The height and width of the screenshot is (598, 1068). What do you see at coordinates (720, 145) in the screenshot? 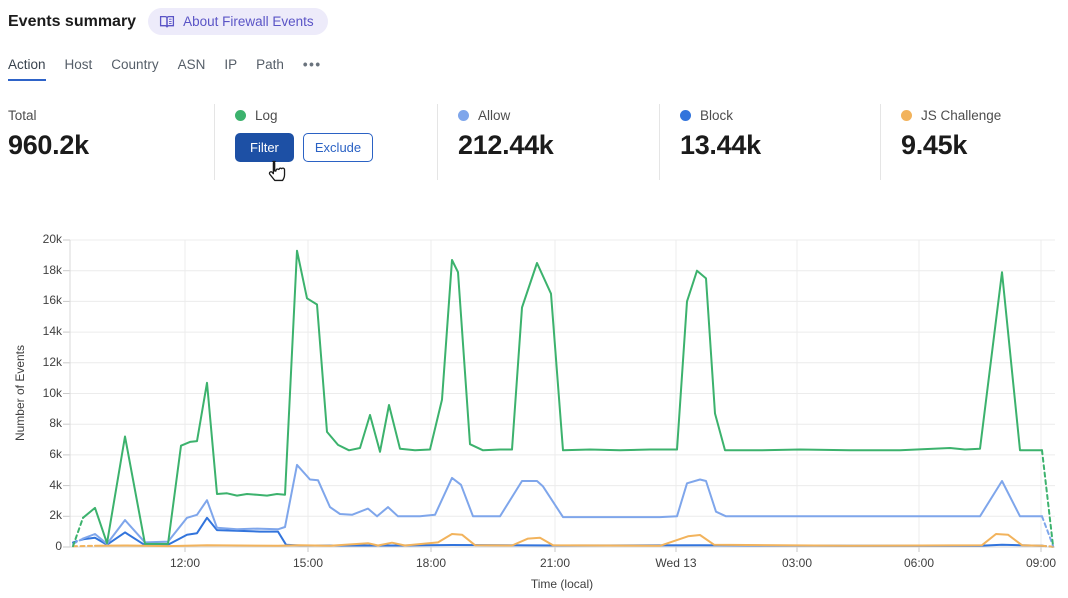
I see `block-value: 13.44k` at bounding box center [720, 145].